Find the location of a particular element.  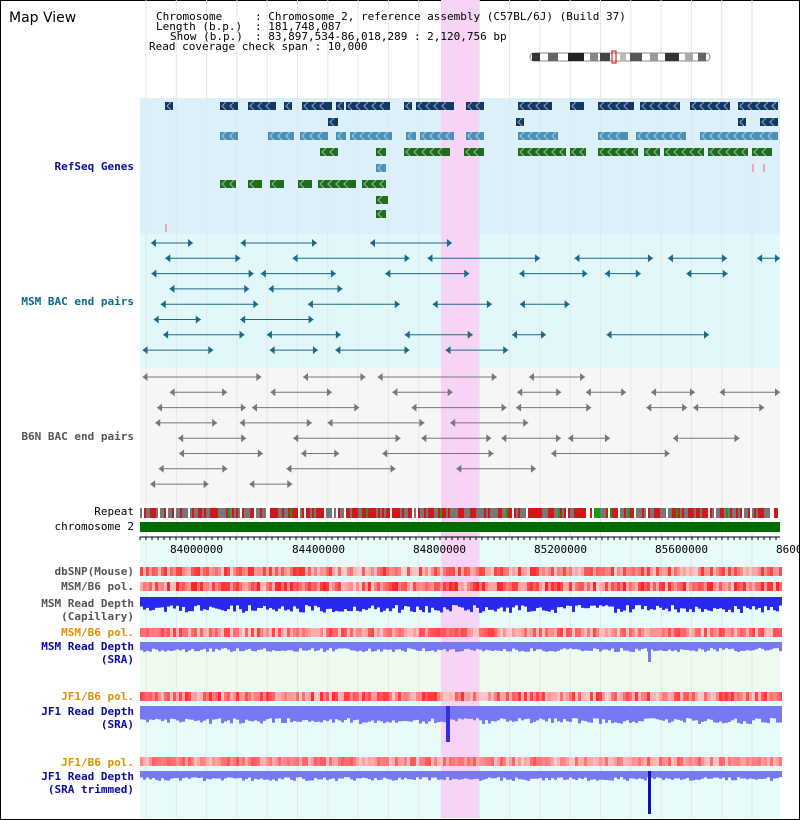

jf1-depth-label: JF1 Read Depth is located at coordinates (87, 711).